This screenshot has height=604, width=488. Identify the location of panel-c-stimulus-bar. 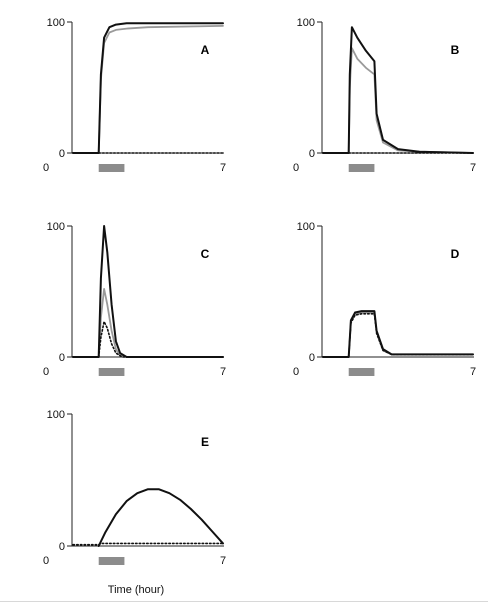
(111, 372).